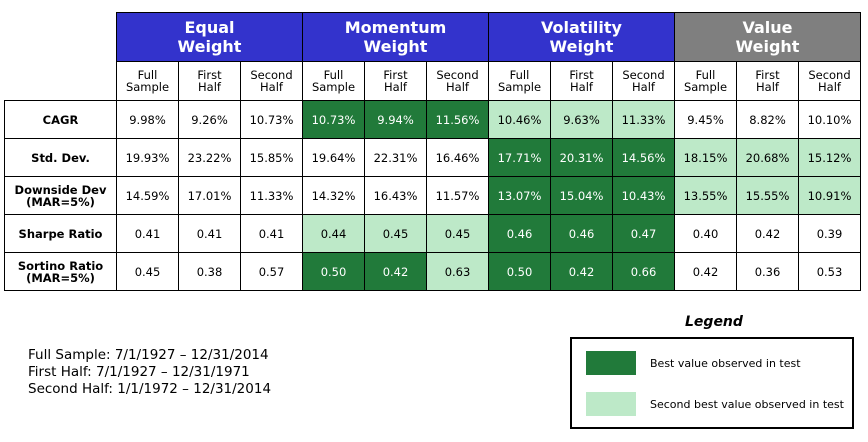  I want to click on table-cell: 9.98%, so click(147, 119).